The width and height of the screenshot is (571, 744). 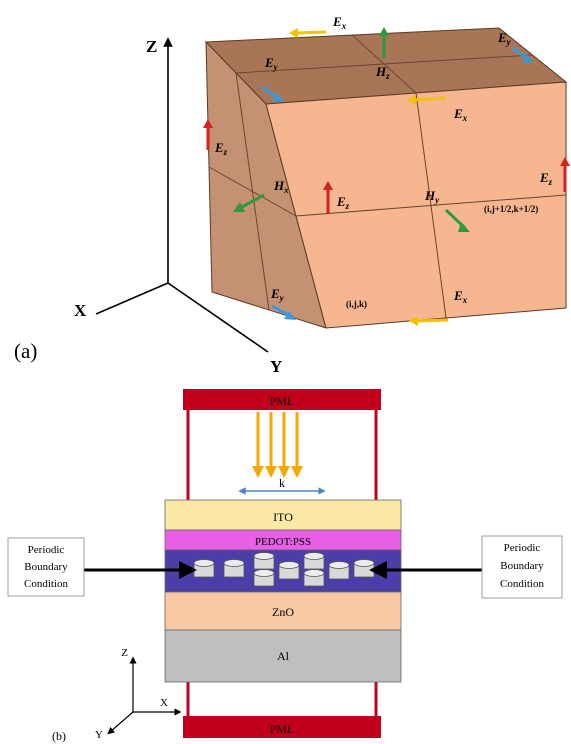 What do you see at coordinates (460, 296) in the screenshot?
I see `label-ex-bottom: Ex` at bounding box center [460, 296].